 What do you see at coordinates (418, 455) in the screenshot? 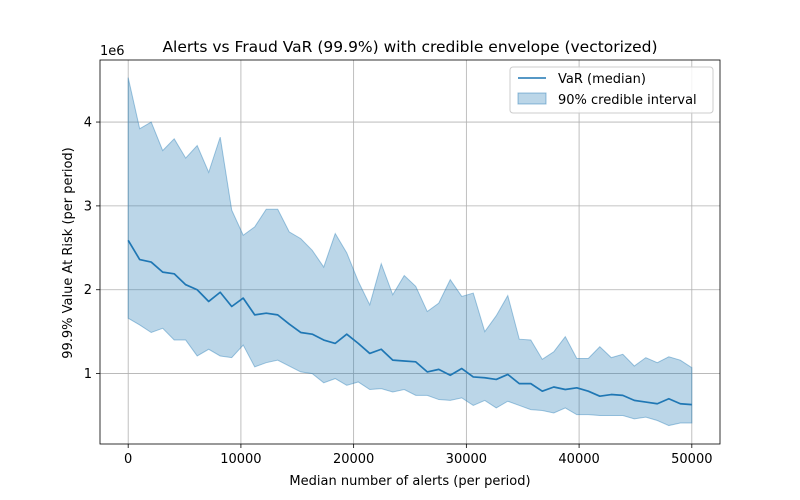
I see `x-axis-ticks: 0 10000 20000 30000 40000 50000` at bounding box center [418, 455].